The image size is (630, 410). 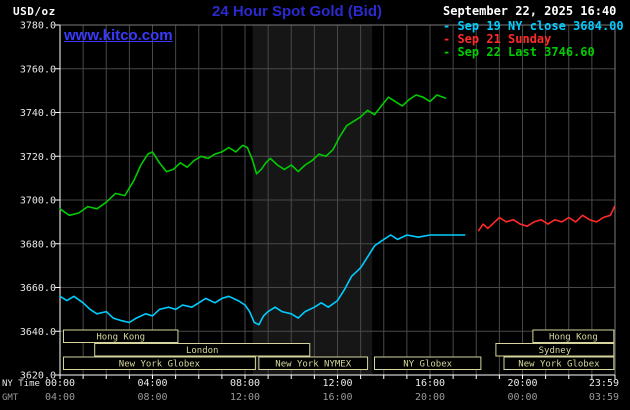 What do you see at coordinates (38, 201) in the screenshot?
I see `y-tick-label: 3700.0` at bounding box center [38, 201].